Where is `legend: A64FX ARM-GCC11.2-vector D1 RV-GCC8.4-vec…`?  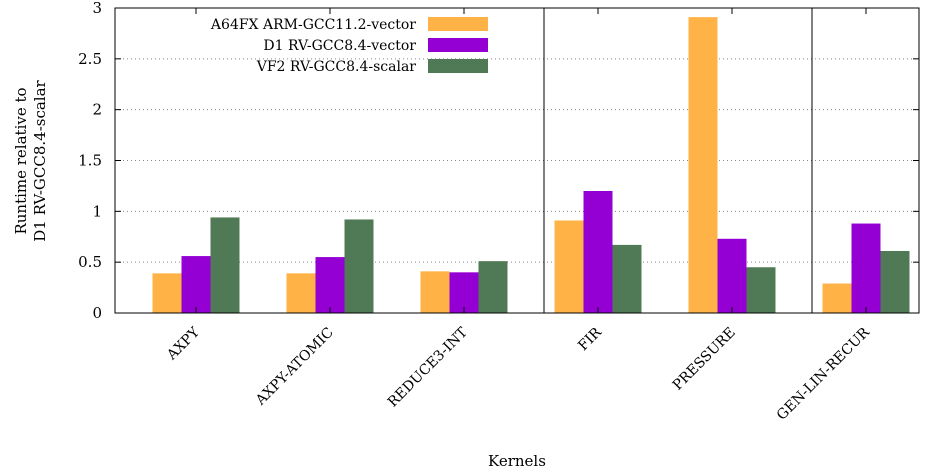
legend: A64FX ARM-GCC11.2-vector D1 RV-GCC8.4-vec… is located at coordinates (349, 46).